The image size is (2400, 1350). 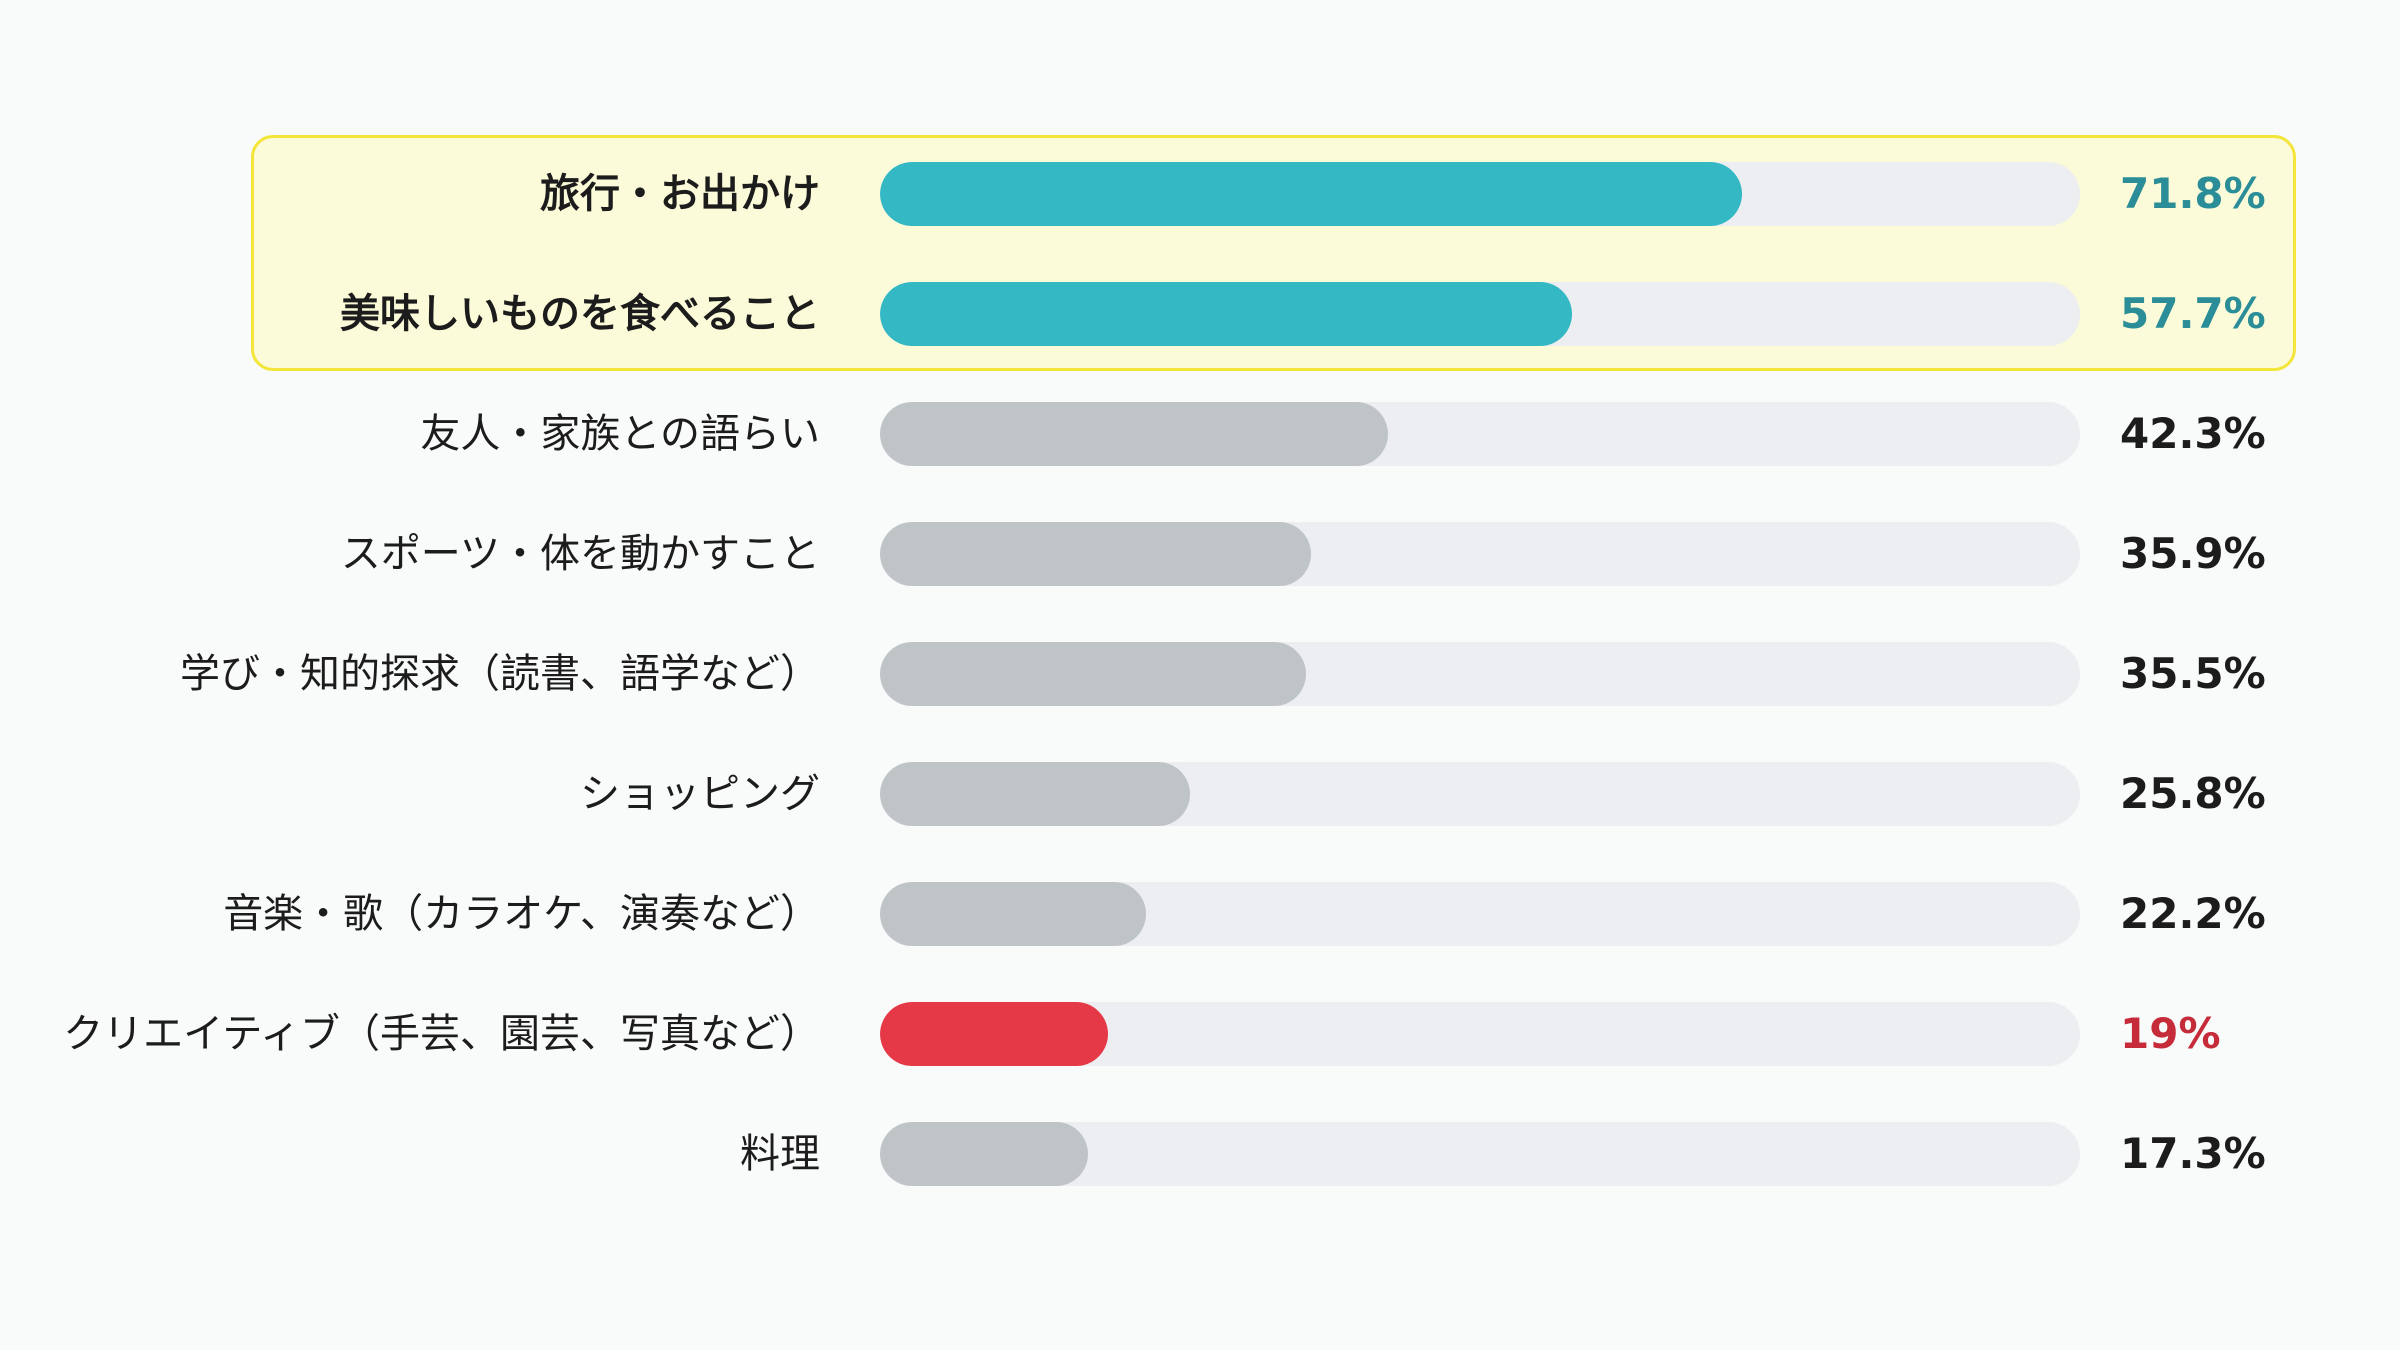 I want to click on bar-row: 学び・知的探求（読書、語学など） 35.5%, so click(x=1200, y=674).